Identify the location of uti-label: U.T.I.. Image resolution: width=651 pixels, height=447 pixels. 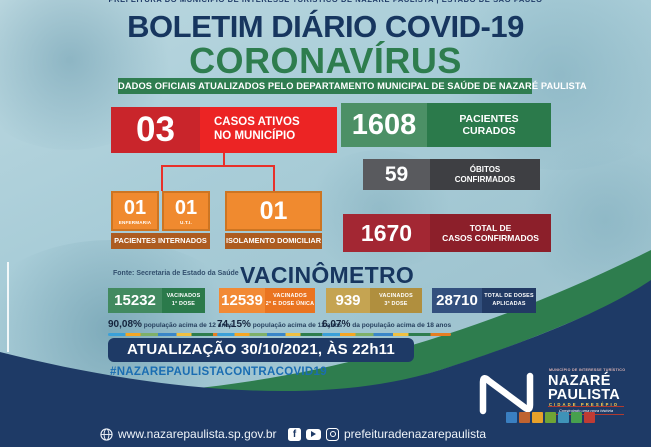
(186, 222).